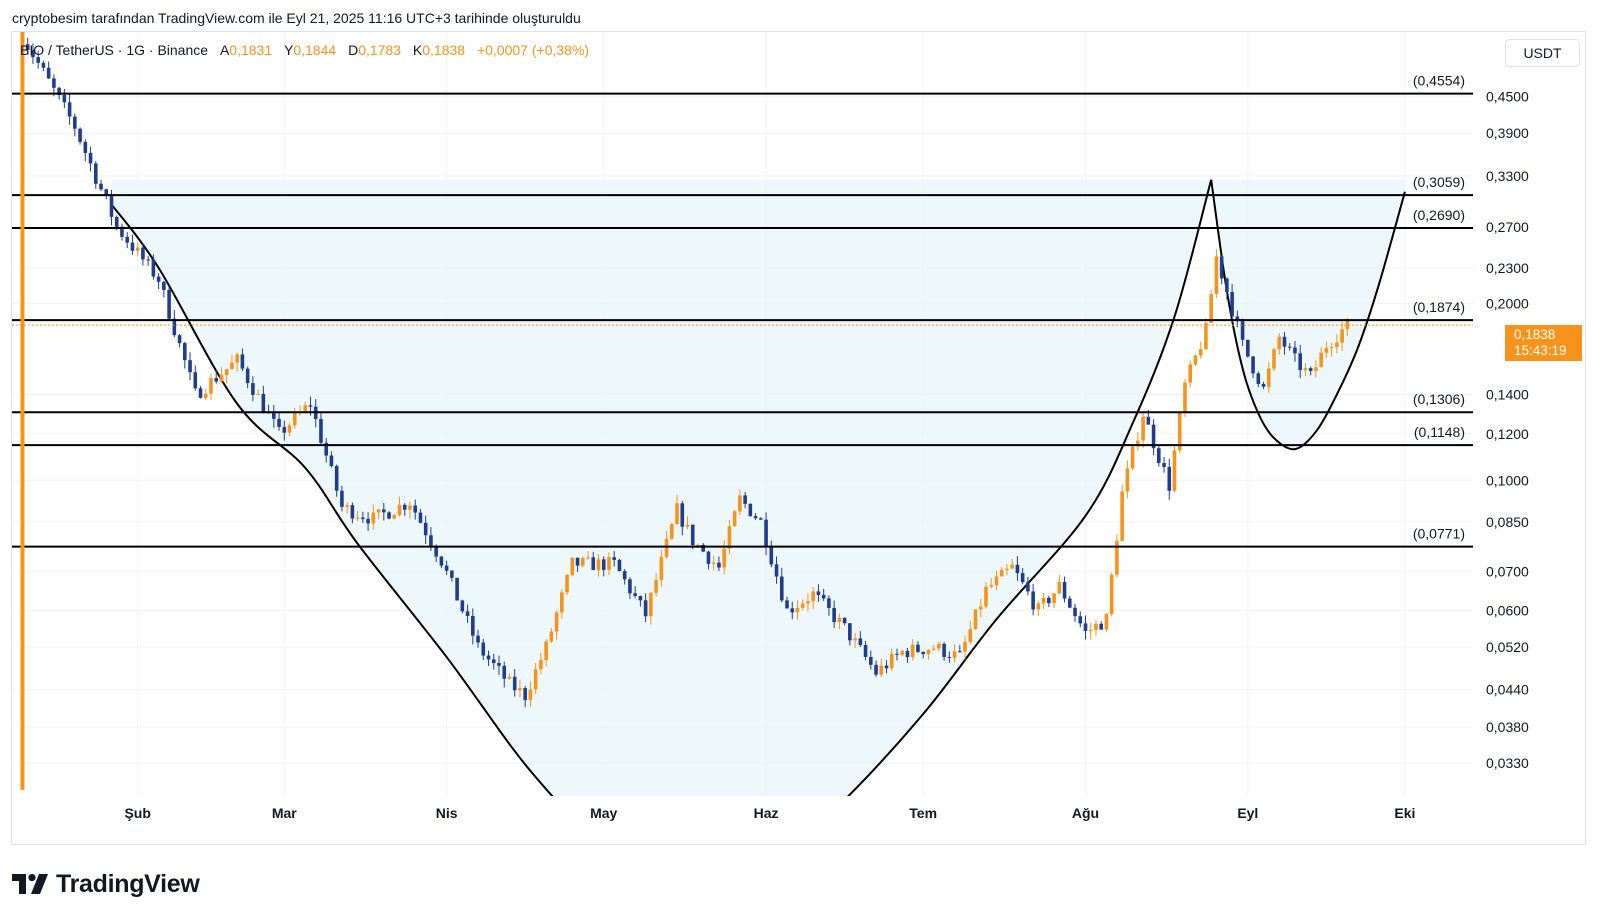  I want to click on y-tick-label: 0,2700, so click(1507, 227).